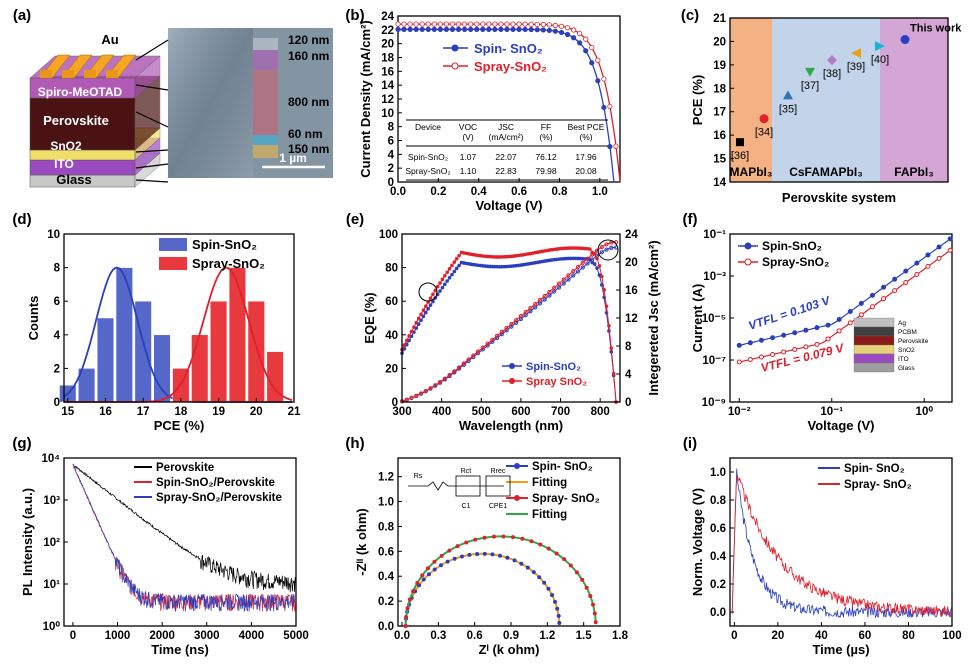  What do you see at coordinates (740, 142) in the screenshot?
I see `c-point` at bounding box center [740, 142].